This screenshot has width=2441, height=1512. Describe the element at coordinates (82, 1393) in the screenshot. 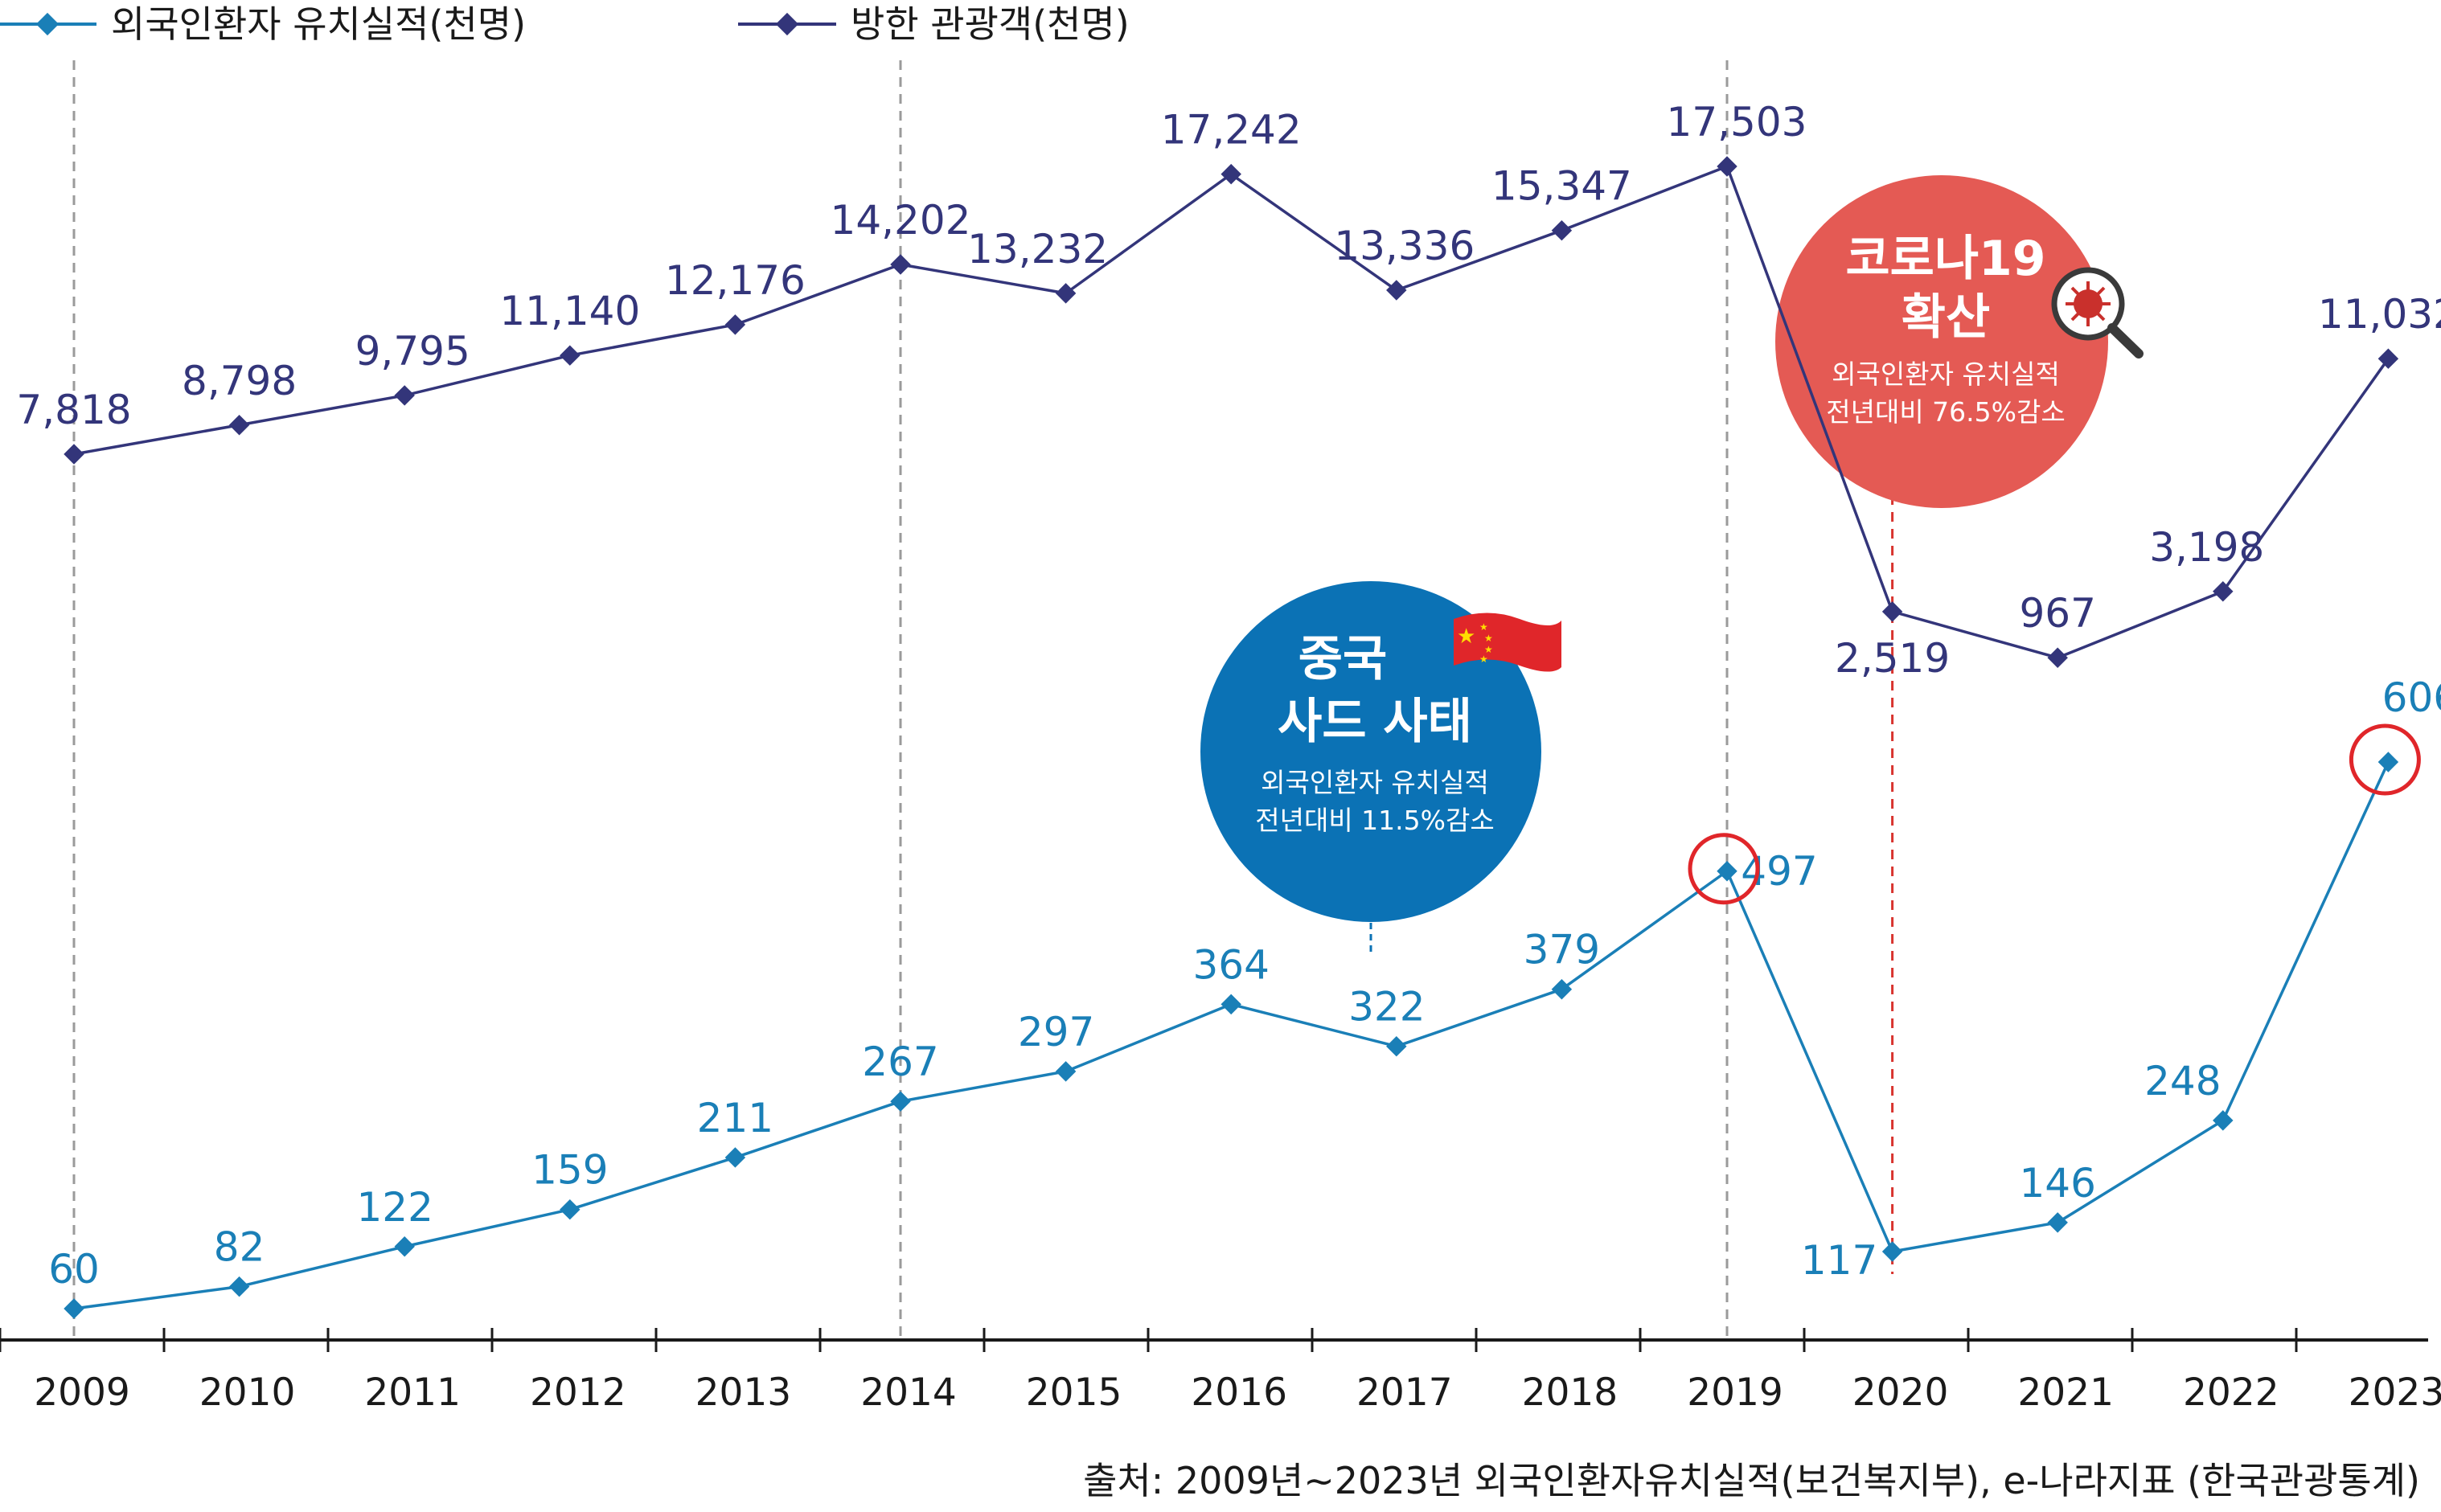

I see `x-tick-label-2009: 2009` at that location.